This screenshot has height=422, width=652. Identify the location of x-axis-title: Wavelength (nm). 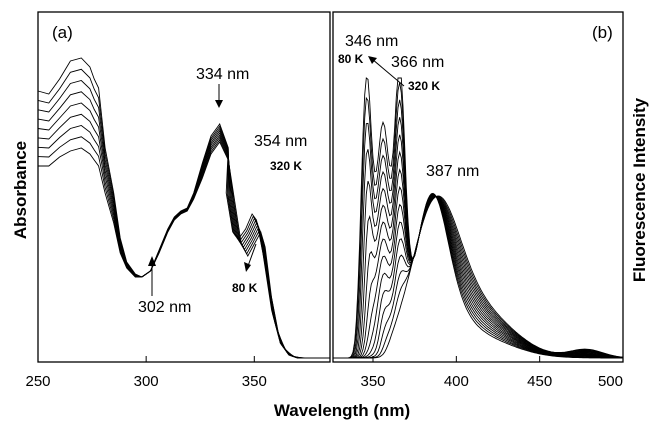
(342, 410).